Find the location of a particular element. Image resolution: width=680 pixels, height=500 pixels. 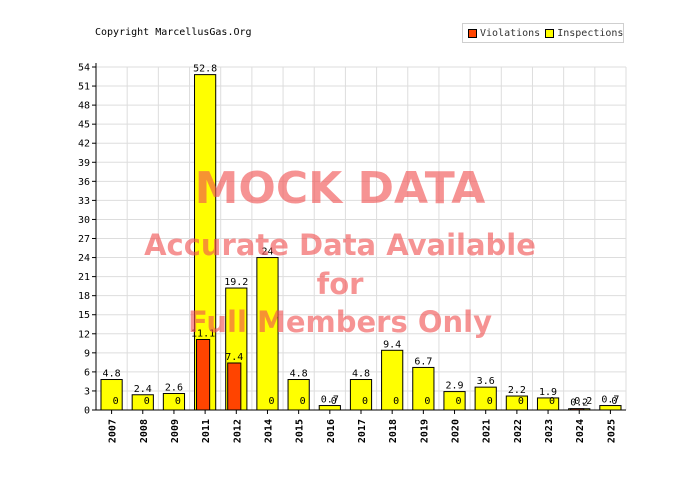

y-tick-label: 21 is located at coordinates (84, 277).